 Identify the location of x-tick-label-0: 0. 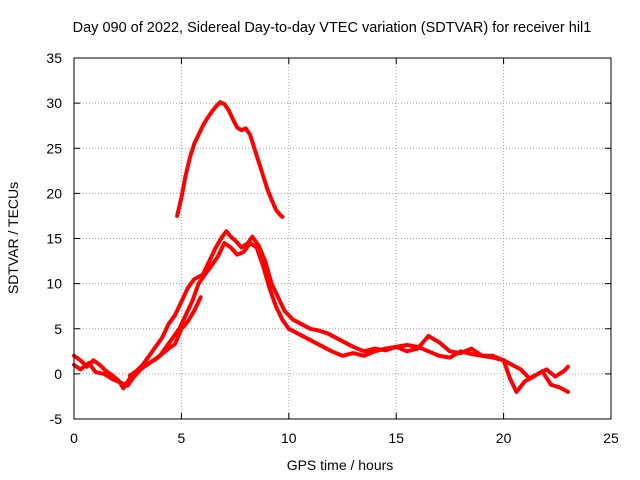
(74, 438).